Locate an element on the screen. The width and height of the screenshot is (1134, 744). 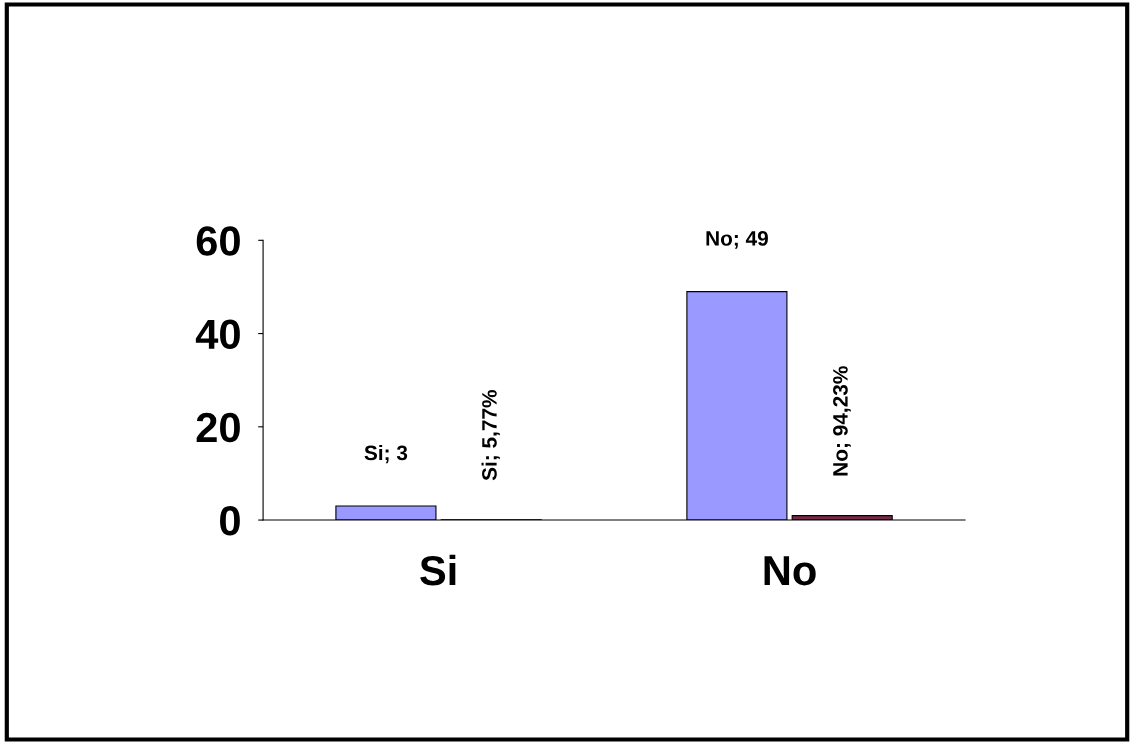
y-tick-label: 20 is located at coordinates (218, 427).